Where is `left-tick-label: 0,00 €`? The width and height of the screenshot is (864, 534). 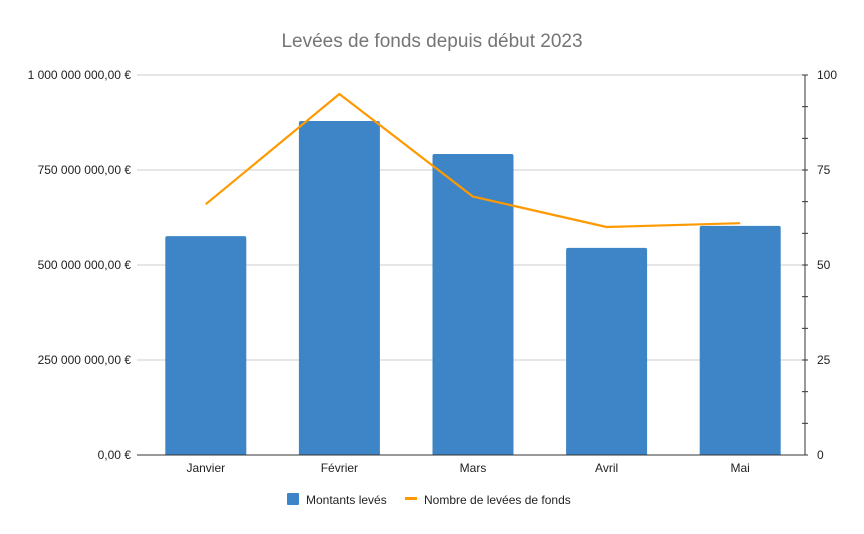 left-tick-label: 0,00 € is located at coordinates (115, 455).